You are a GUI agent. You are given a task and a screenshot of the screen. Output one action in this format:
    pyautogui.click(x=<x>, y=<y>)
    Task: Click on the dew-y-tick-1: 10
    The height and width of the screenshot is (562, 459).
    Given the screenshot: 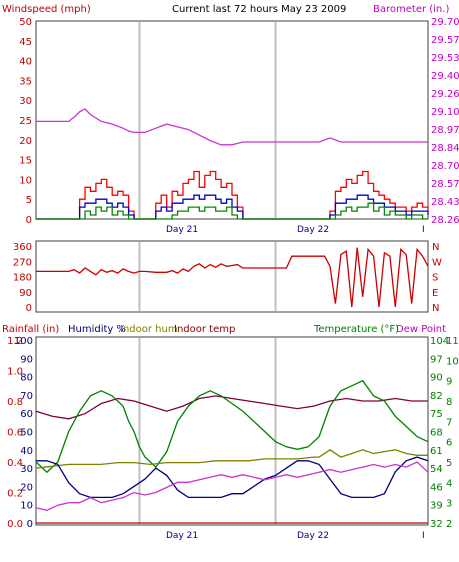 What is the action you would take?
    pyautogui.click(x=452, y=361)
    